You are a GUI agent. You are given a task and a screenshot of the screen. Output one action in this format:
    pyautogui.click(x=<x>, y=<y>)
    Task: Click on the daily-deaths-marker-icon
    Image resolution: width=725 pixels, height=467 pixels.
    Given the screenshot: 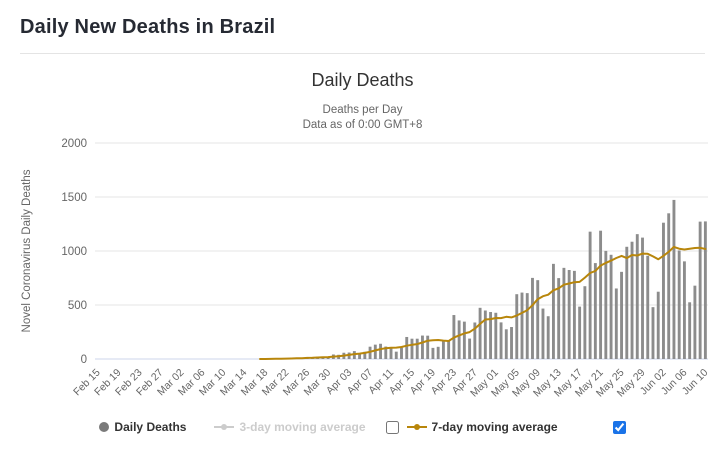 What is the action you would take?
    pyautogui.click(x=104, y=427)
    